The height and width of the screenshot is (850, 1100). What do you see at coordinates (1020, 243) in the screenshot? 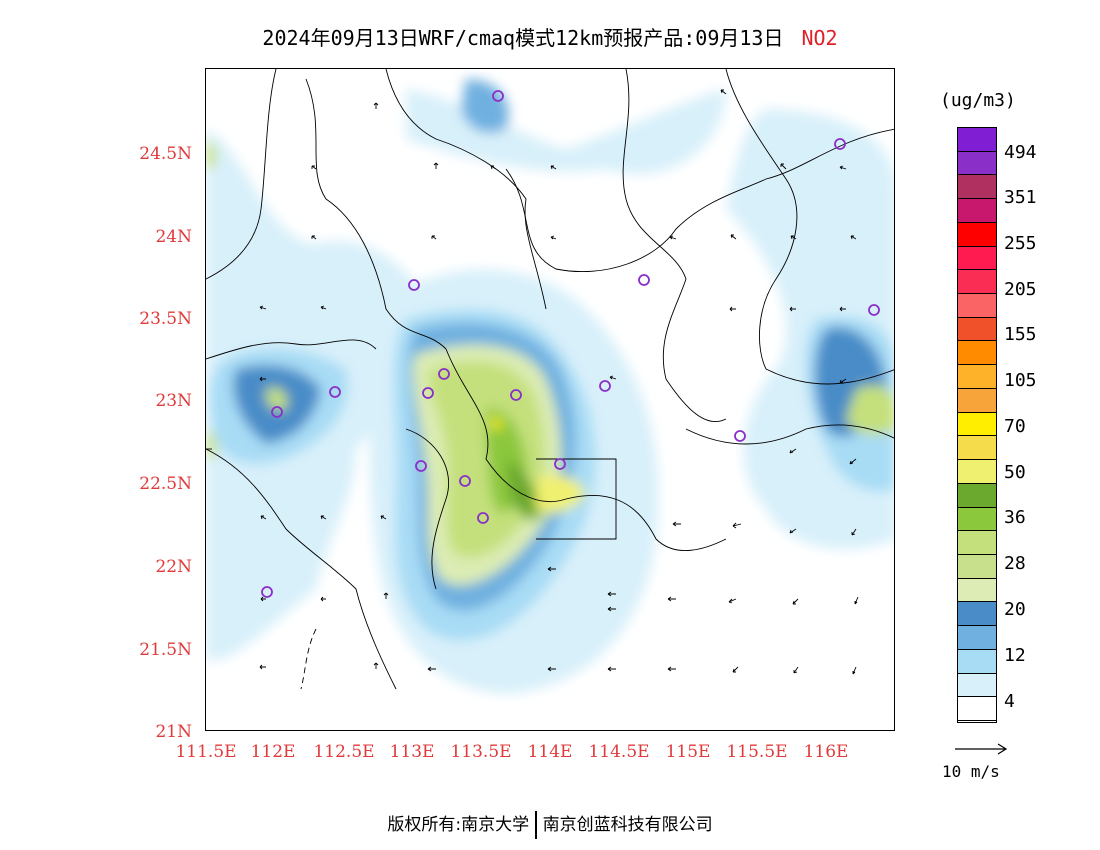
I see `legend-label: 255` at bounding box center [1020, 243].